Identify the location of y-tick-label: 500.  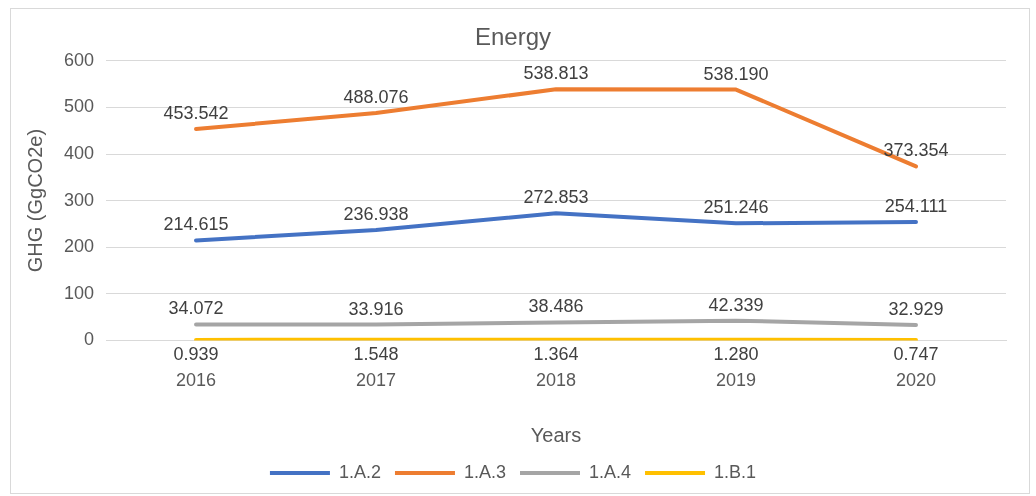
(79, 106).